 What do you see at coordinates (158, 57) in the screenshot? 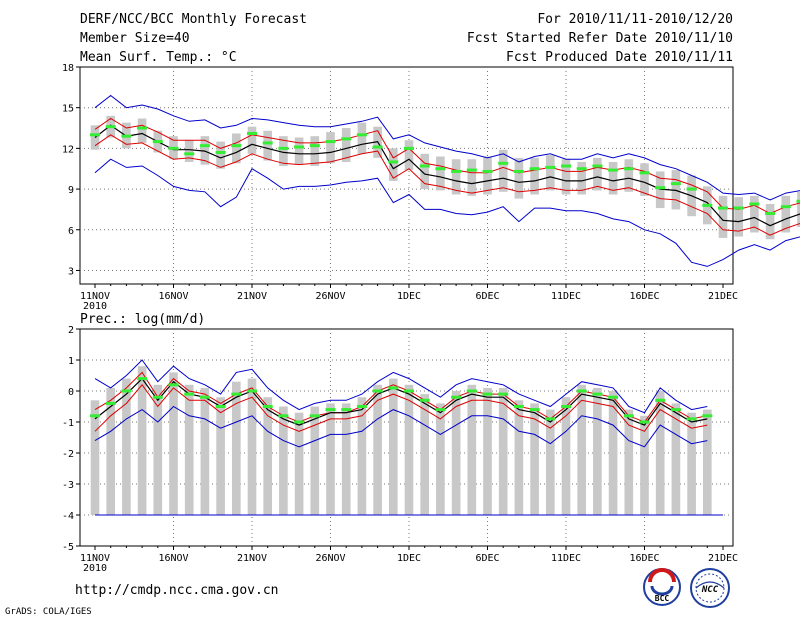
I see `variable-label: Mean Surf. Temp.: °C` at bounding box center [158, 57].